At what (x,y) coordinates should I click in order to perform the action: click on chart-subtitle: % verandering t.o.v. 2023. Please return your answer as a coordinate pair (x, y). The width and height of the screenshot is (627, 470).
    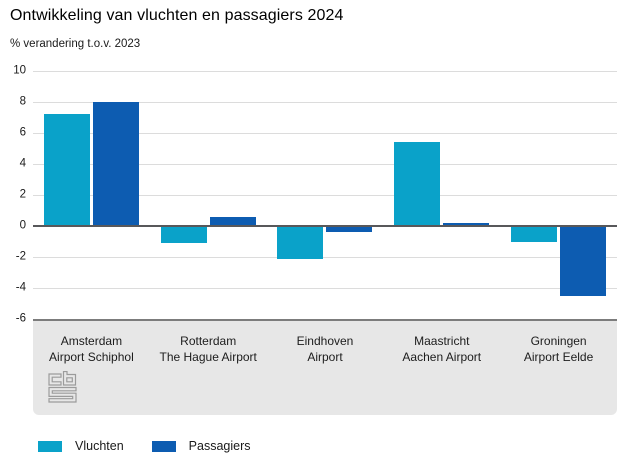
    Looking at the image, I should click on (75, 44).